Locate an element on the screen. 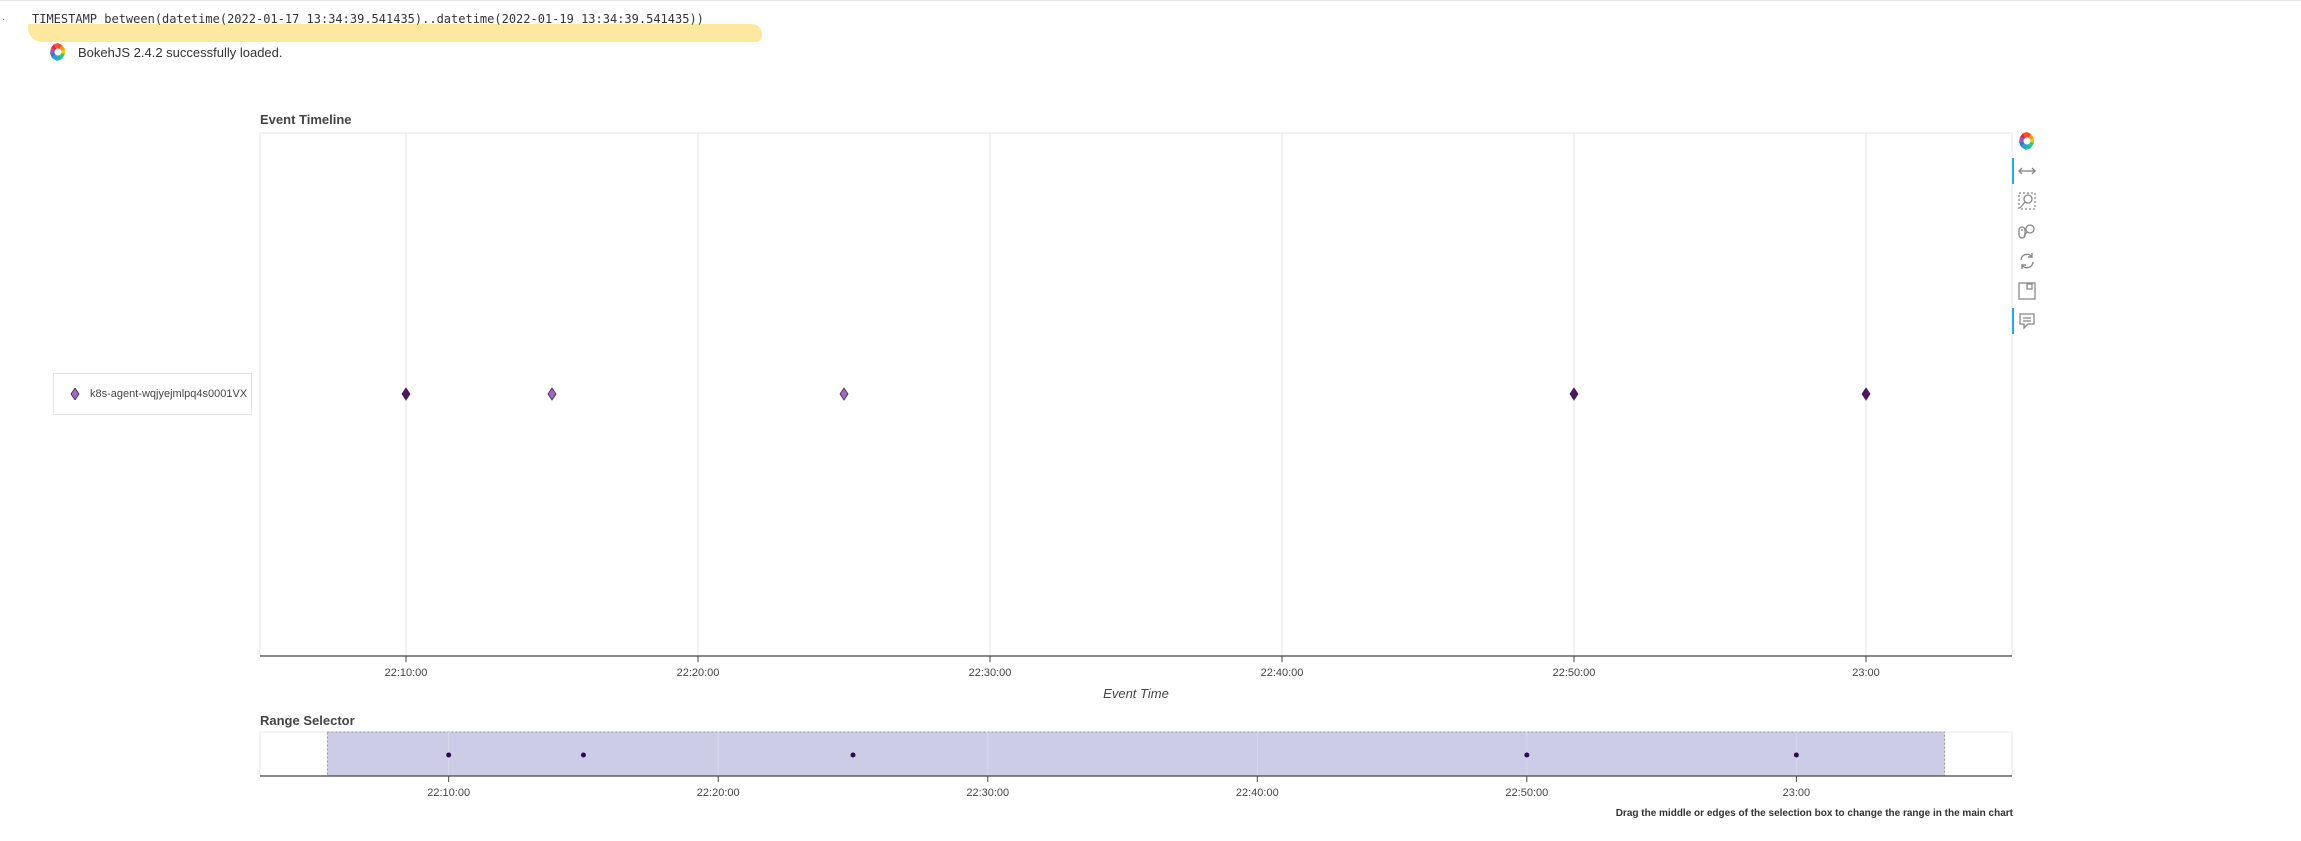  main-x-tick-label: 22:10:00 is located at coordinates (406, 673).